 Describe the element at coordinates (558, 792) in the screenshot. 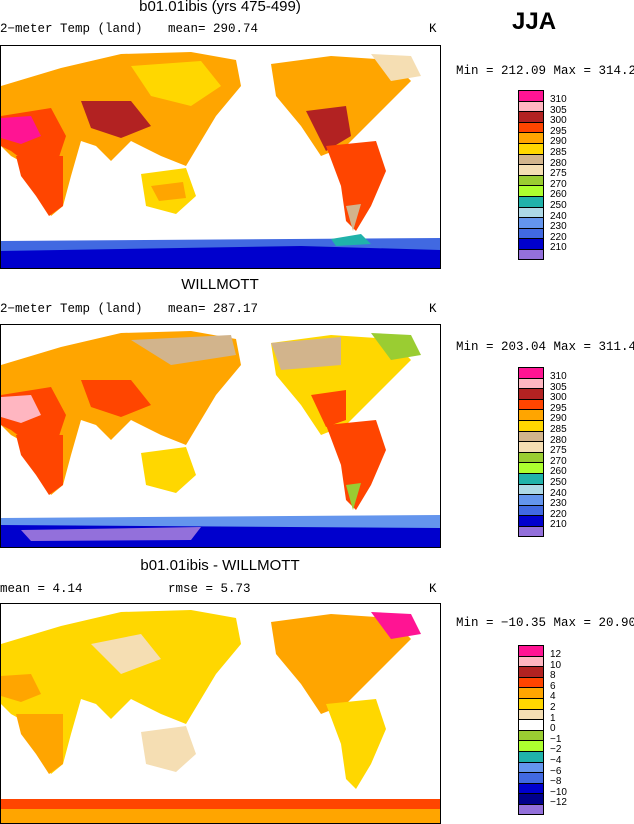

I see `colorbar-label: −10` at that location.